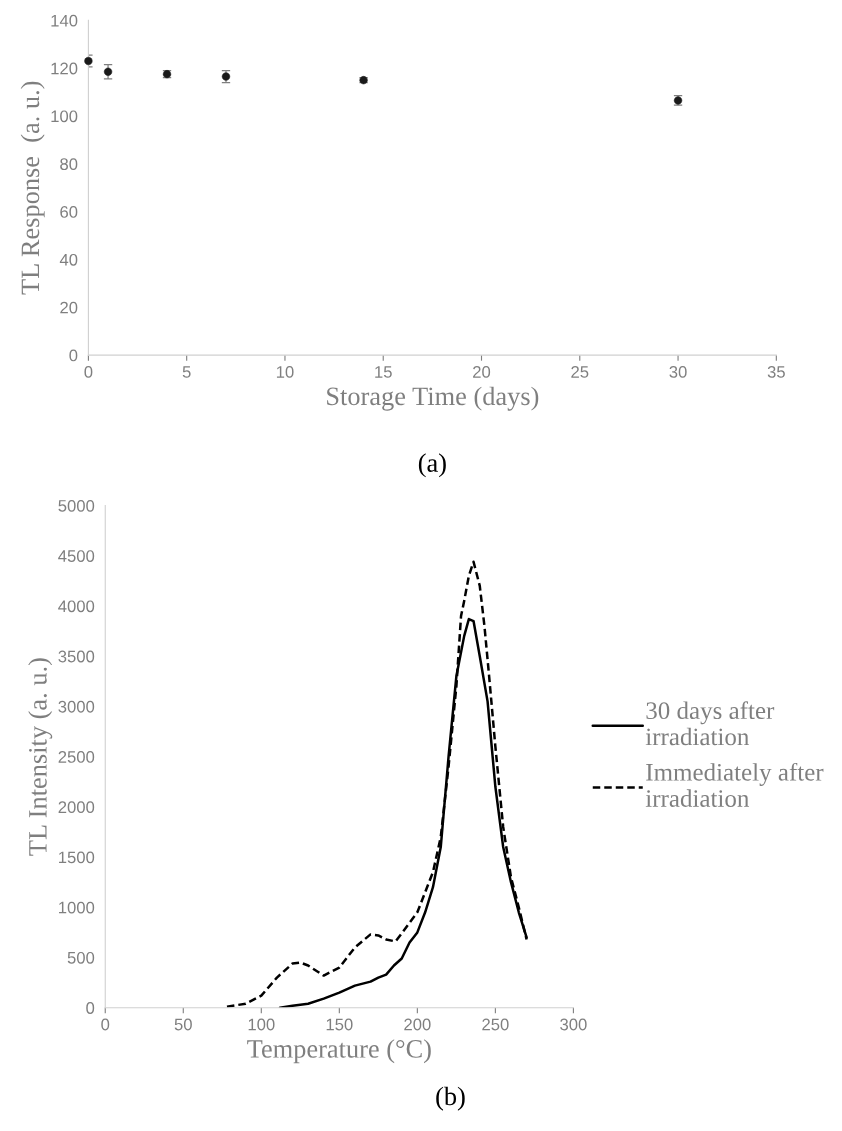  What do you see at coordinates (417, 1024) in the screenshot?
I see `x-tick-label: 200` at bounding box center [417, 1024].